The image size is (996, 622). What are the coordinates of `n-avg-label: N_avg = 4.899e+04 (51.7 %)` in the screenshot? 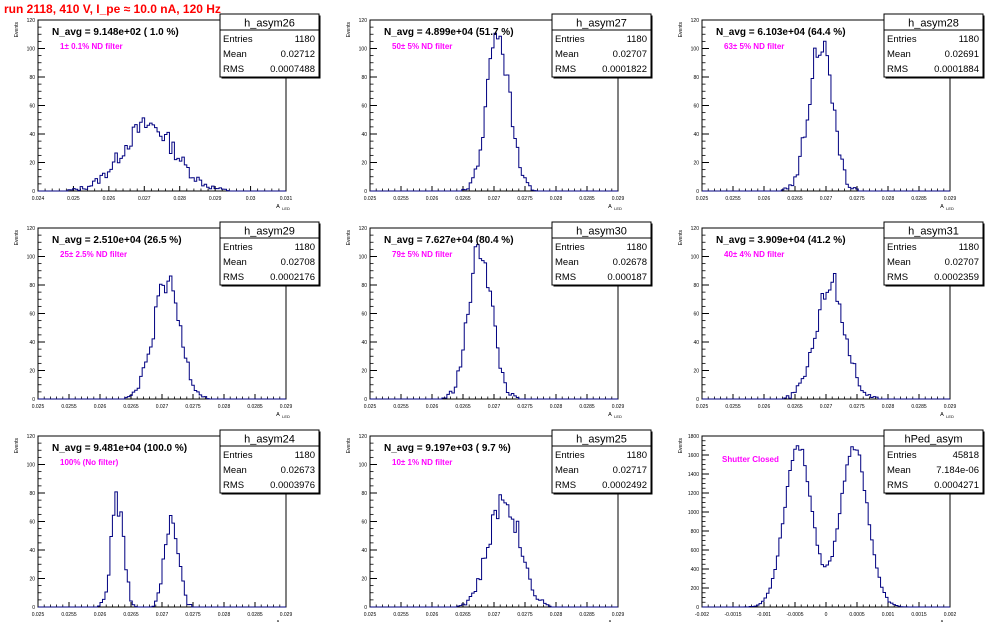 It's located at (449, 32).